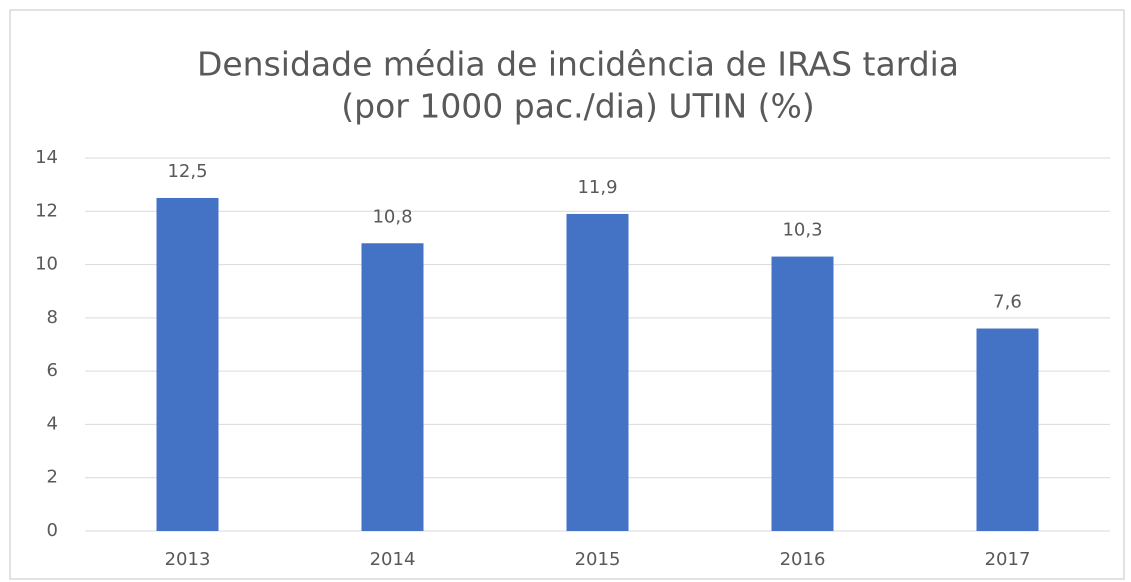 The width and height of the screenshot is (1131, 582). I want to click on chart-title: (por 1000 pac./dia) UTIN (%), so click(578, 106).